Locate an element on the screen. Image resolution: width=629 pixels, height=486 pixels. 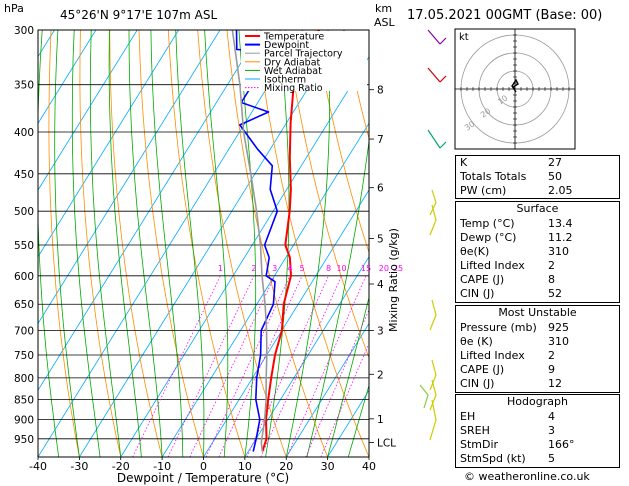
mu-lifted-index: Lifted Index 2 is located at coordinates (507, 355).